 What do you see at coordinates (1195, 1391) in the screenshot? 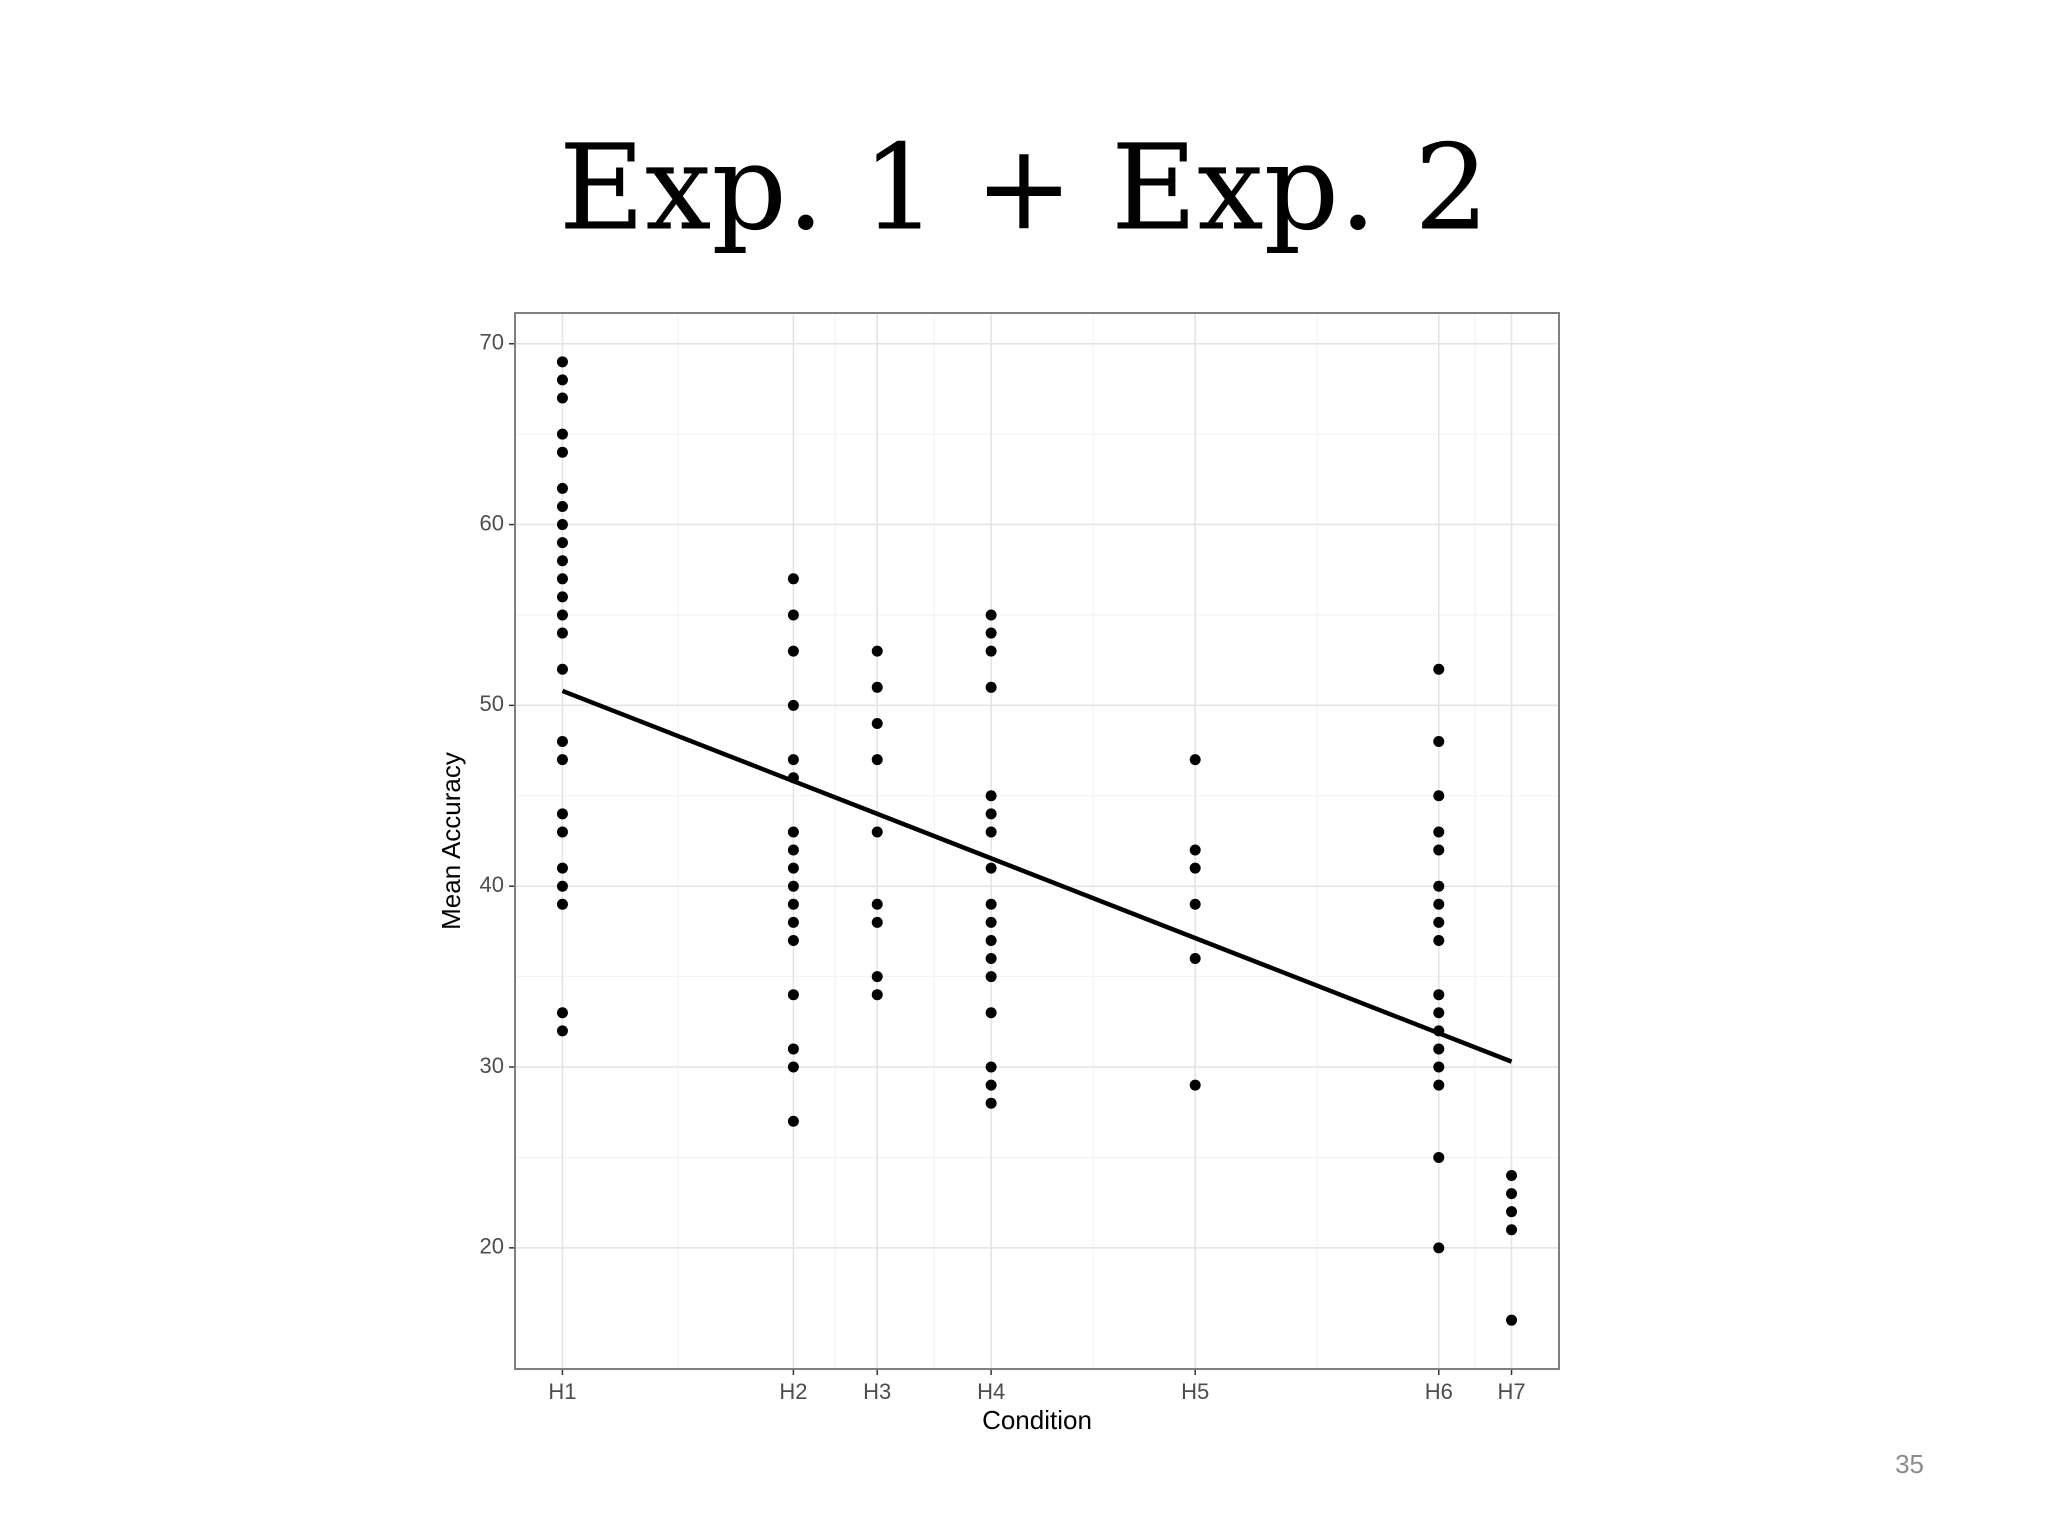
I see `x-tick-label: H5` at bounding box center [1195, 1391].